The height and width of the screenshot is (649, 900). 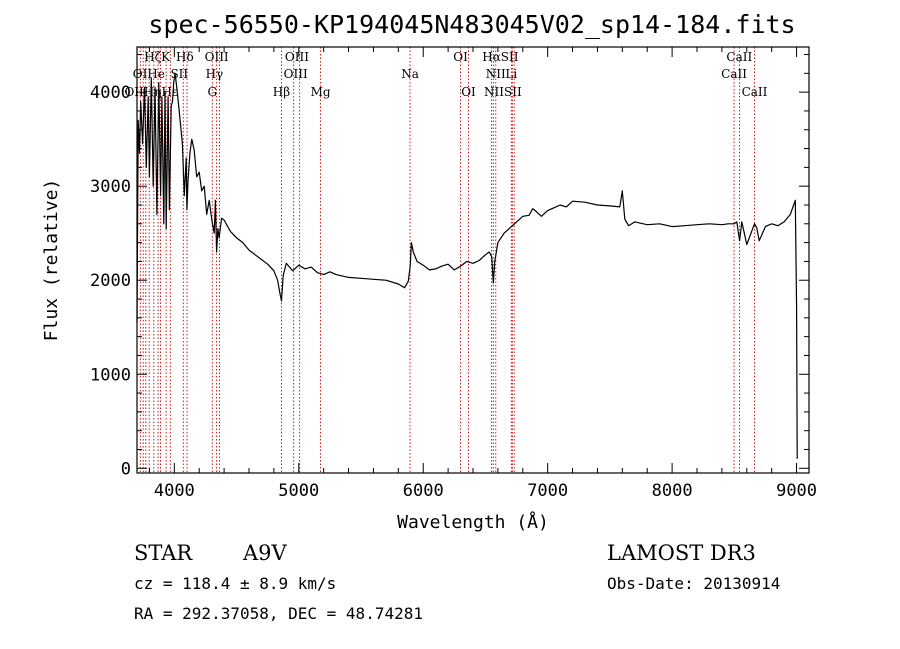 What do you see at coordinates (496, 74) in the screenshot?
I see `line-label: NII` at bounding box center [496, 74].